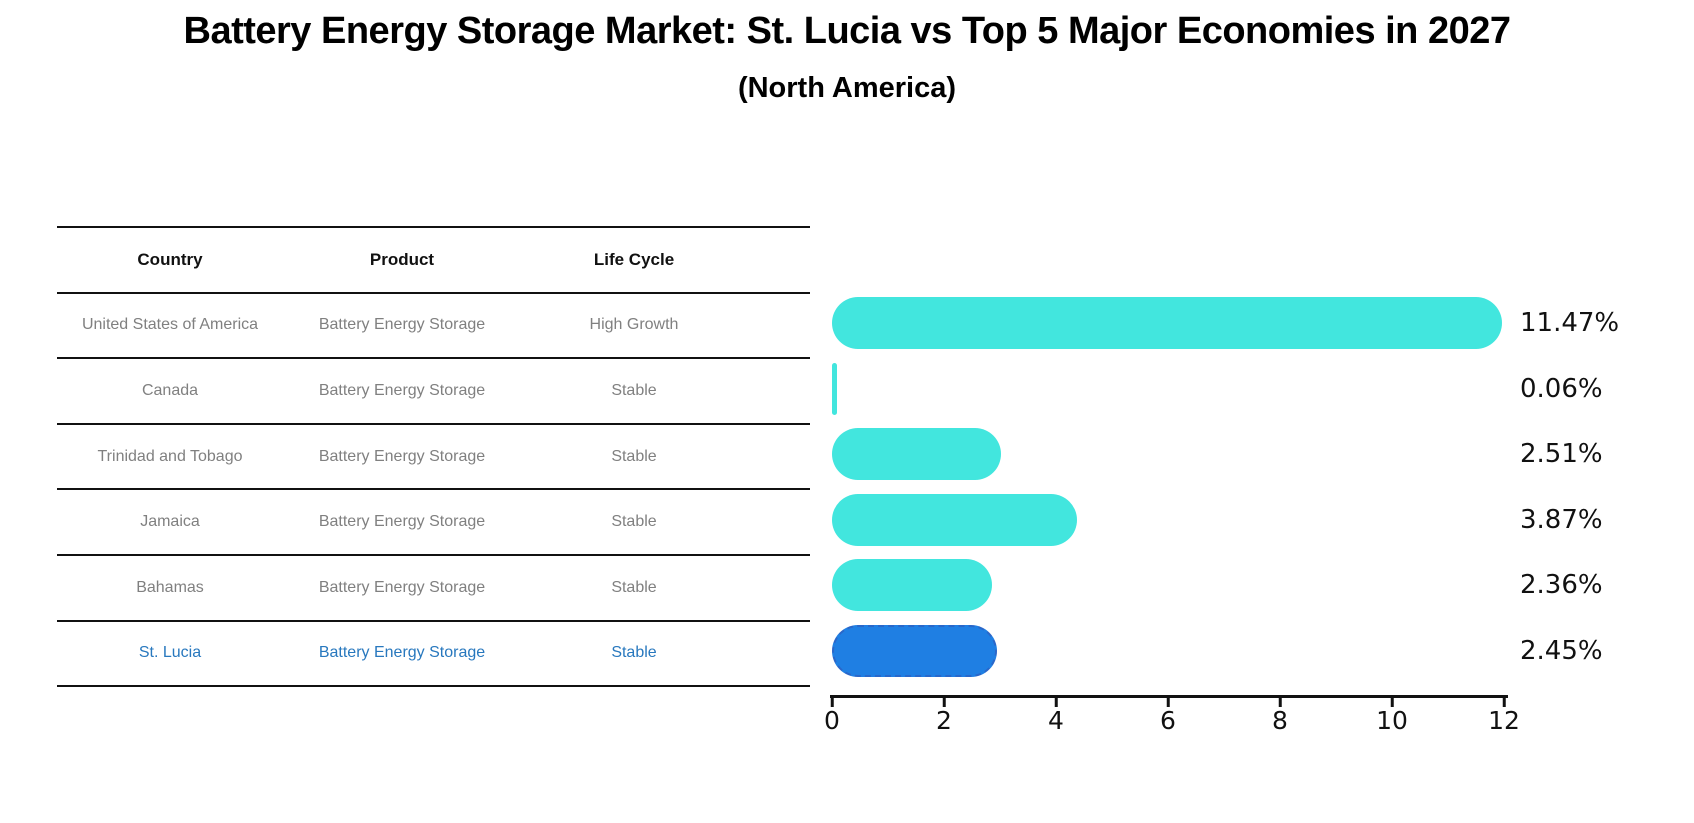 The height and width of the screenshot is (823, 1694). What do you see at coordinates (1504, 720) in the screenshot?
I see `x-tick-label: 12` at bounding box center [1504, 720].